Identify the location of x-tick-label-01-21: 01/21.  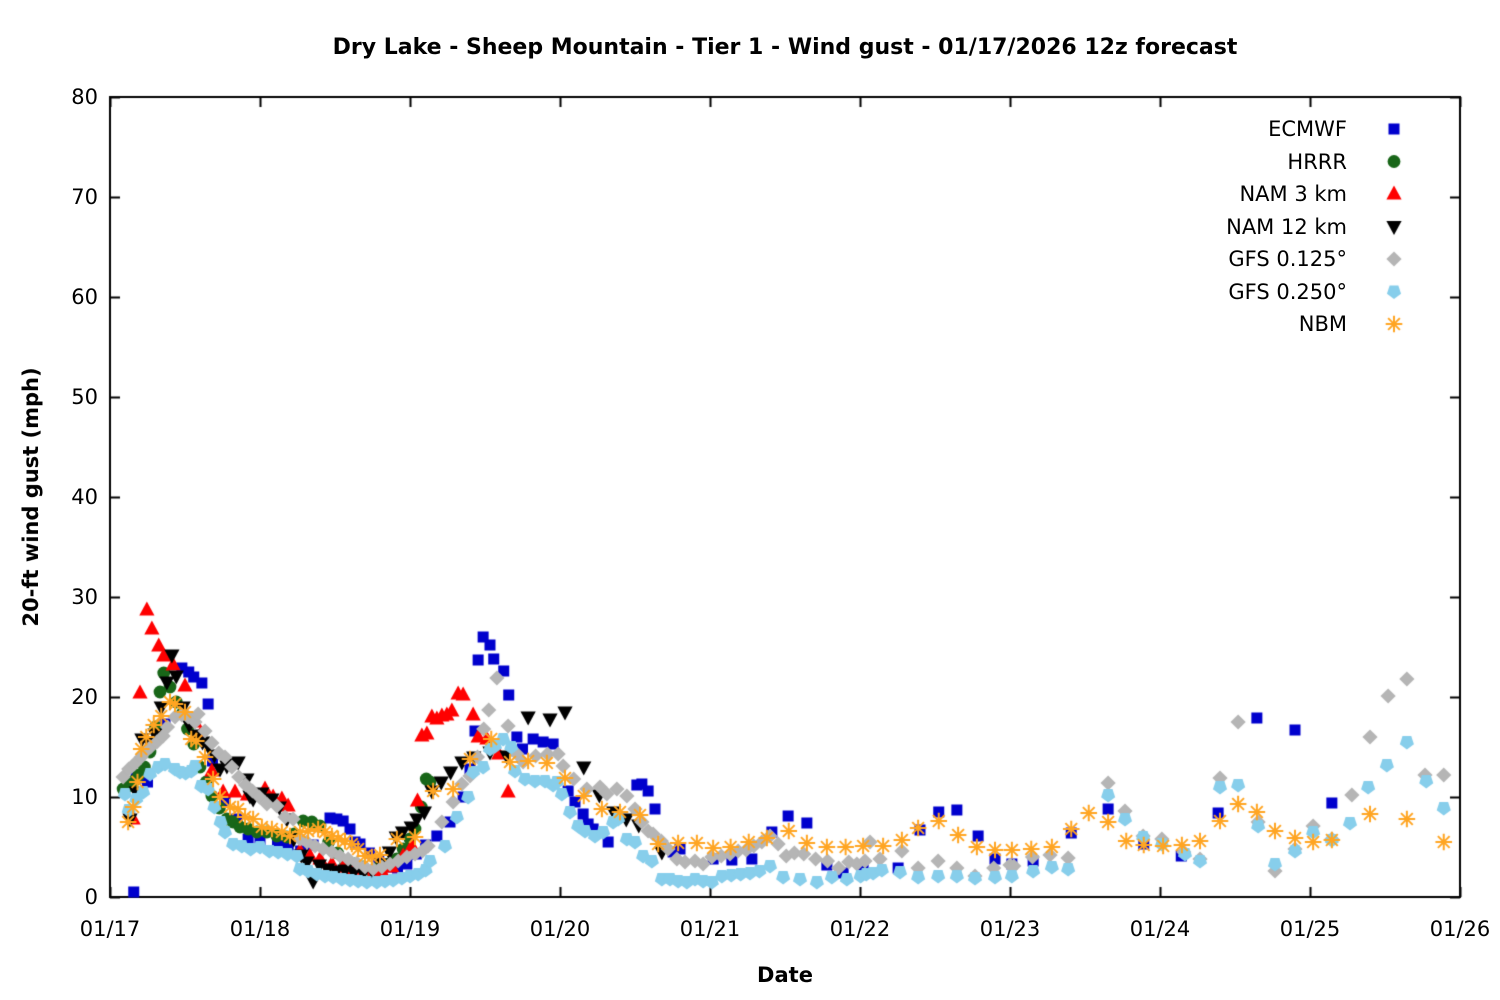
(710, 929).